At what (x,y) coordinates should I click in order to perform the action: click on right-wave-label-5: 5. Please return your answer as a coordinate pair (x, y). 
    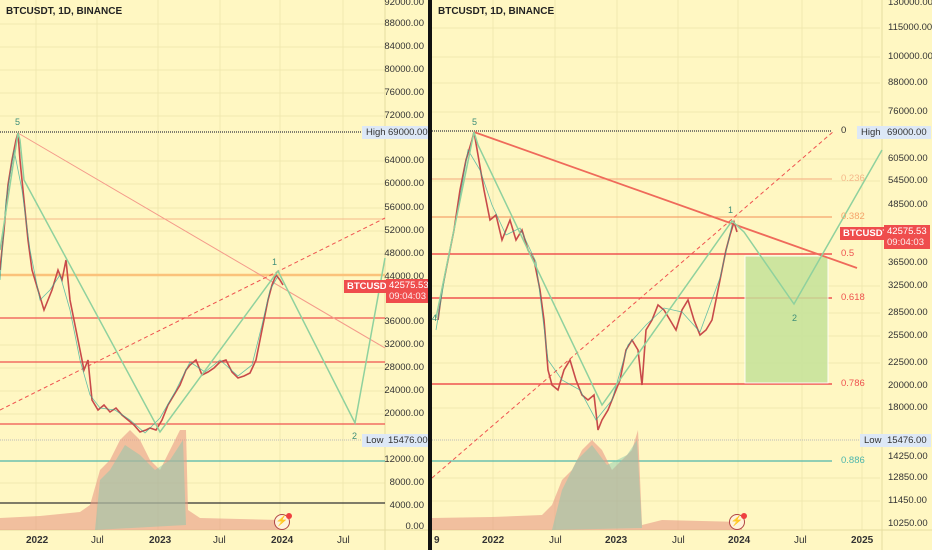
    Looking at the image, I should click on (475, 122).